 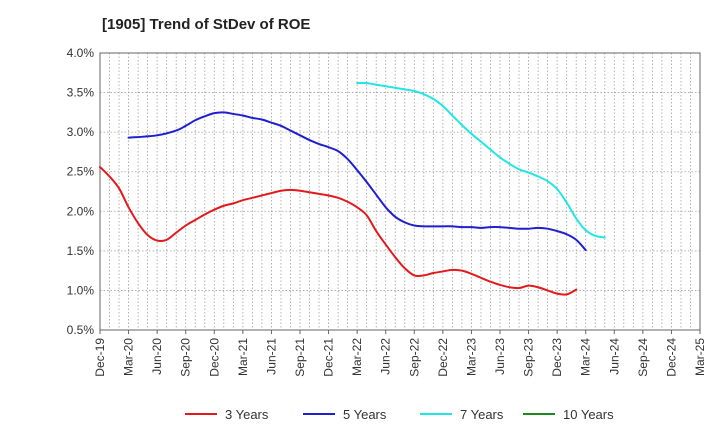 I want to click on y-tick-label: 3.0%, so click(x=81, y=132).